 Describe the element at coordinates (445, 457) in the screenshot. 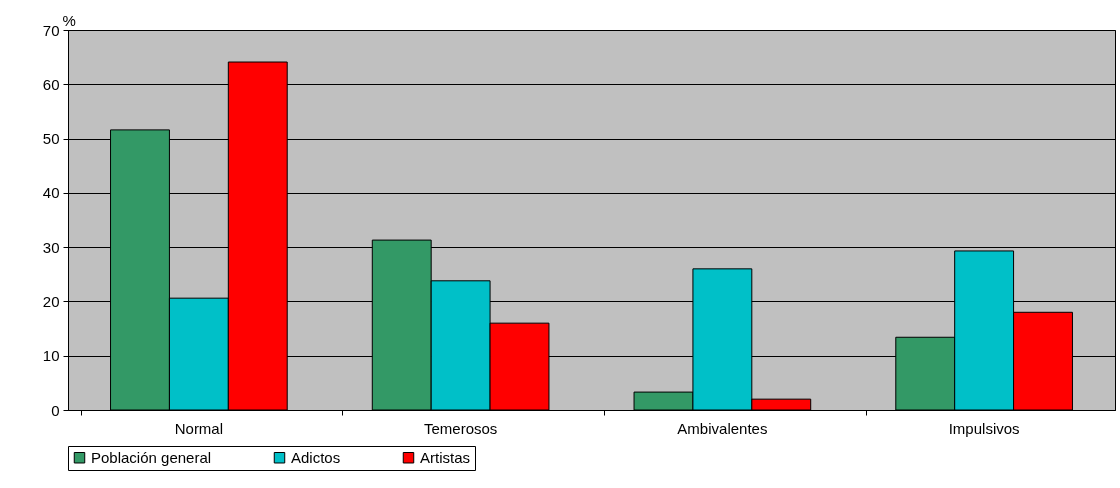

I see `legend-label: Artistas` at that location.